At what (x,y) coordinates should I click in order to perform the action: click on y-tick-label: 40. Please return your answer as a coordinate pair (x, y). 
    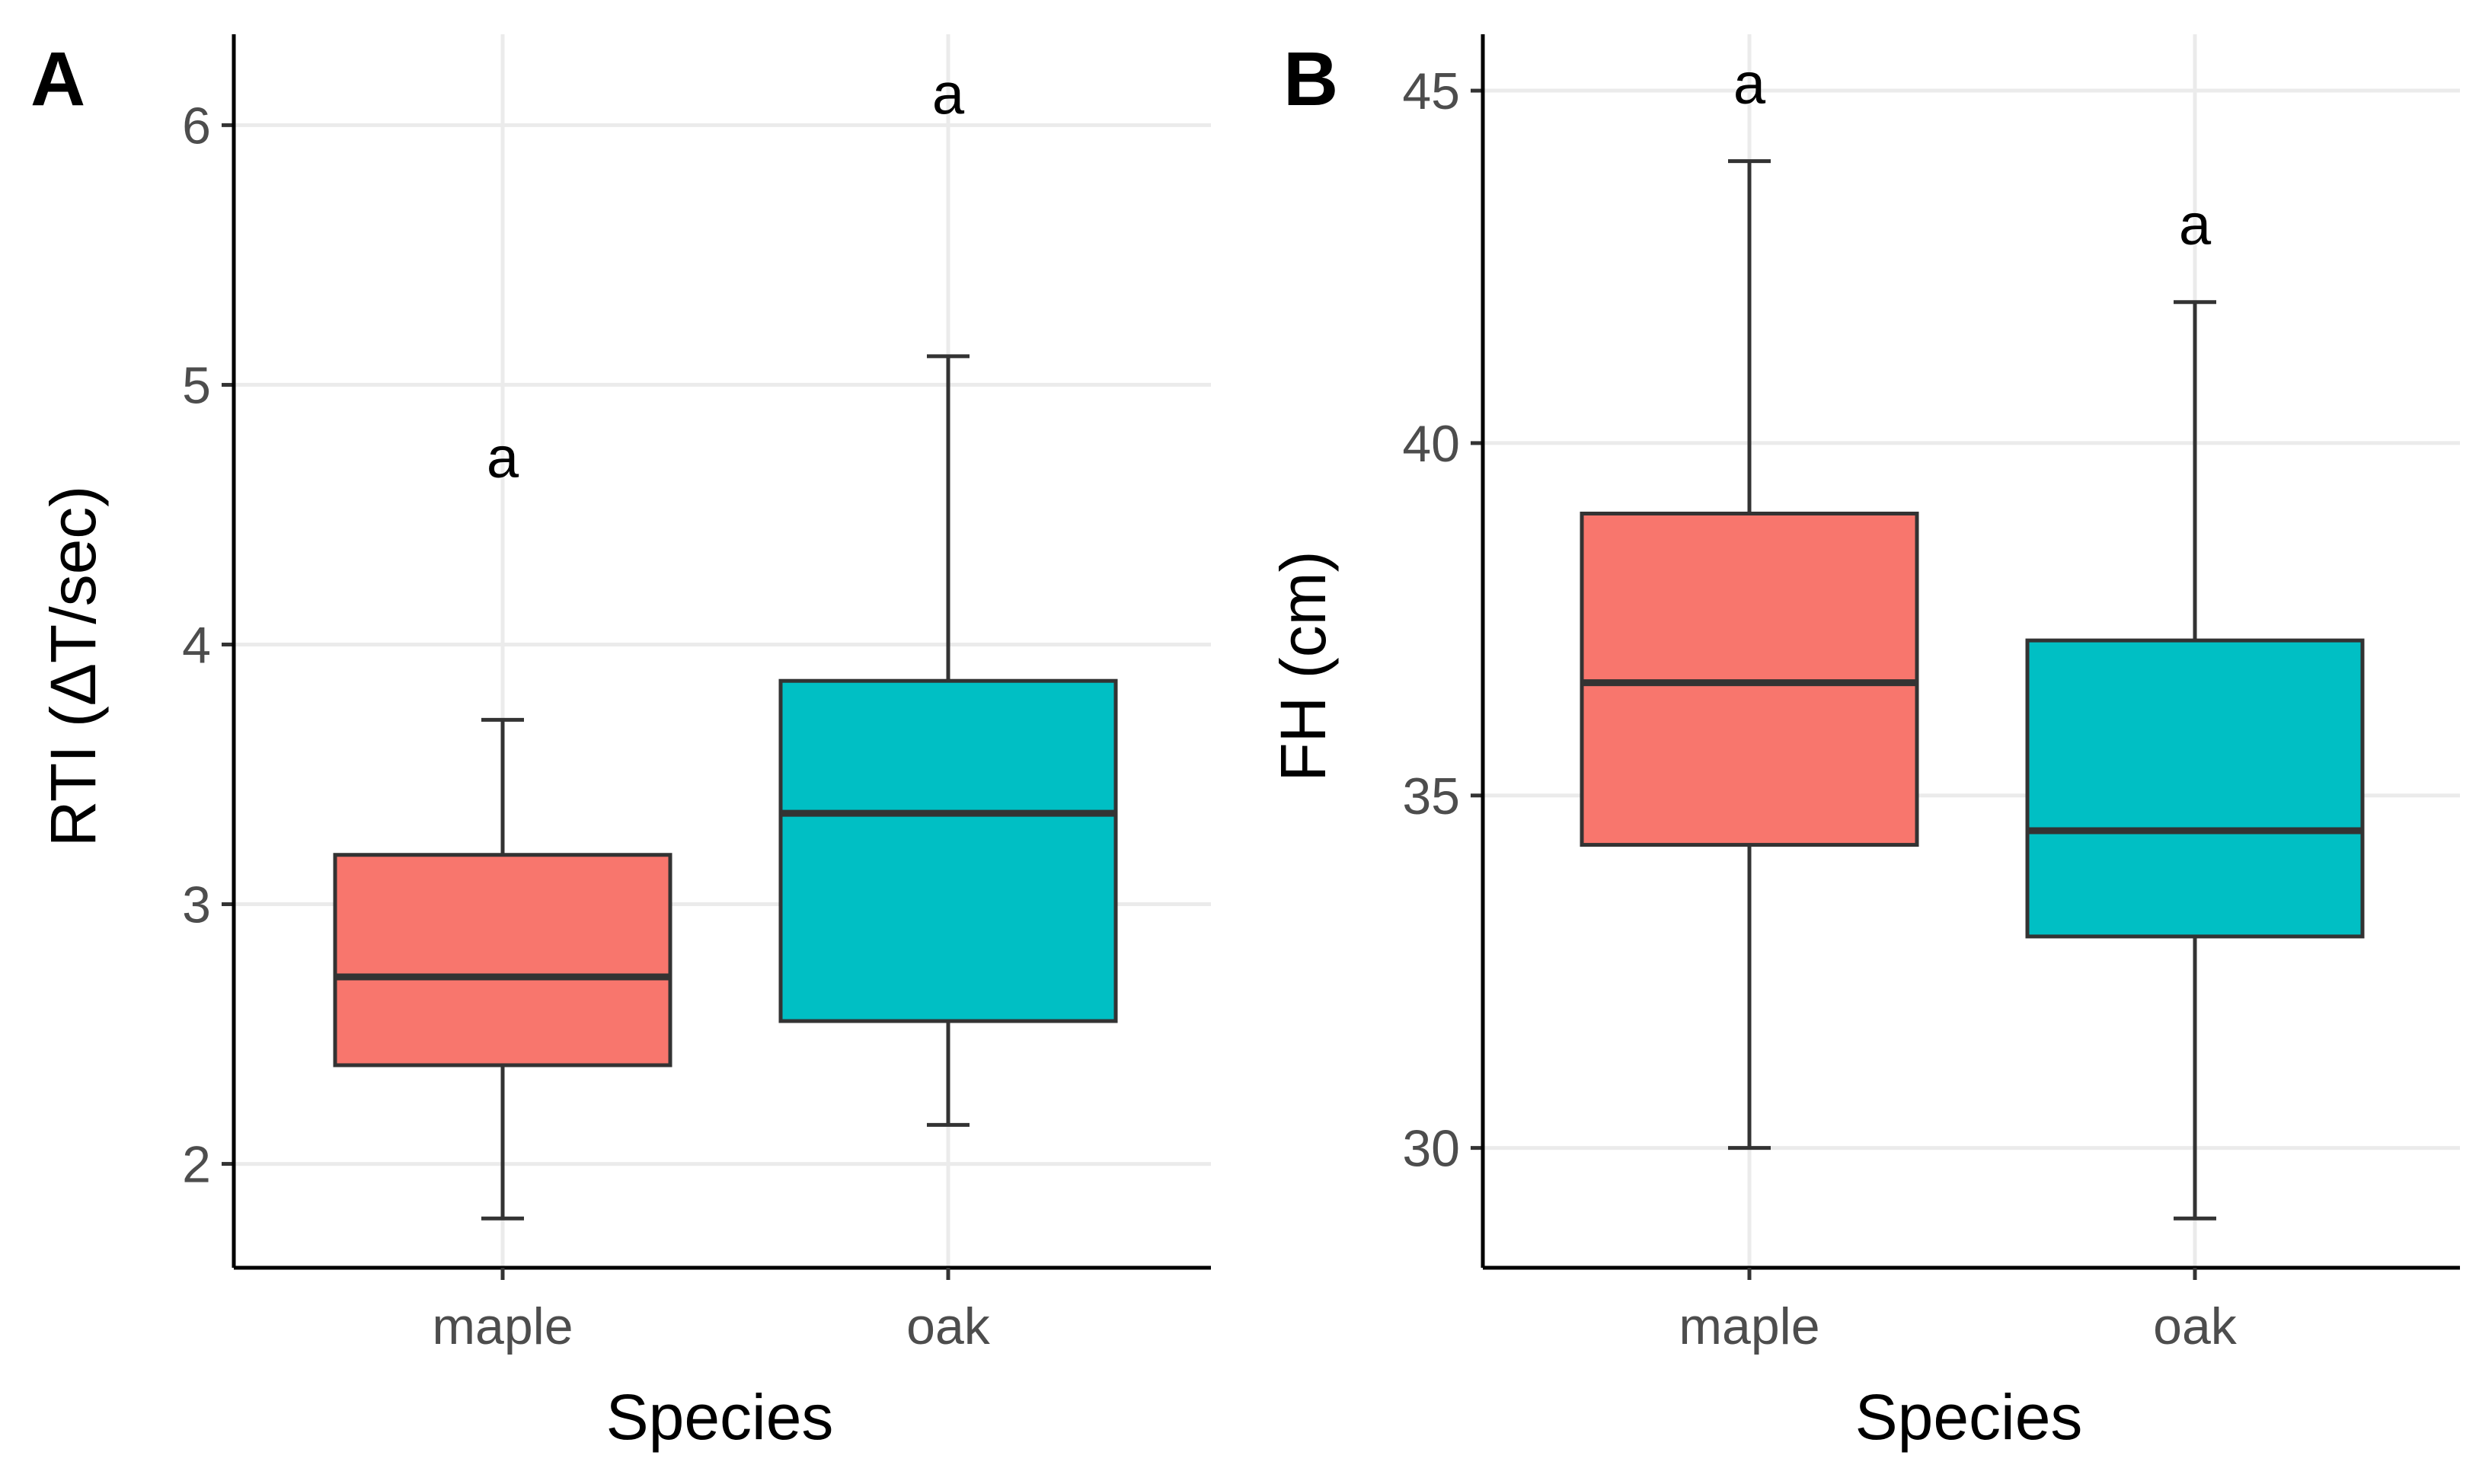
    Looking at the image, I should click on (1431, 444).